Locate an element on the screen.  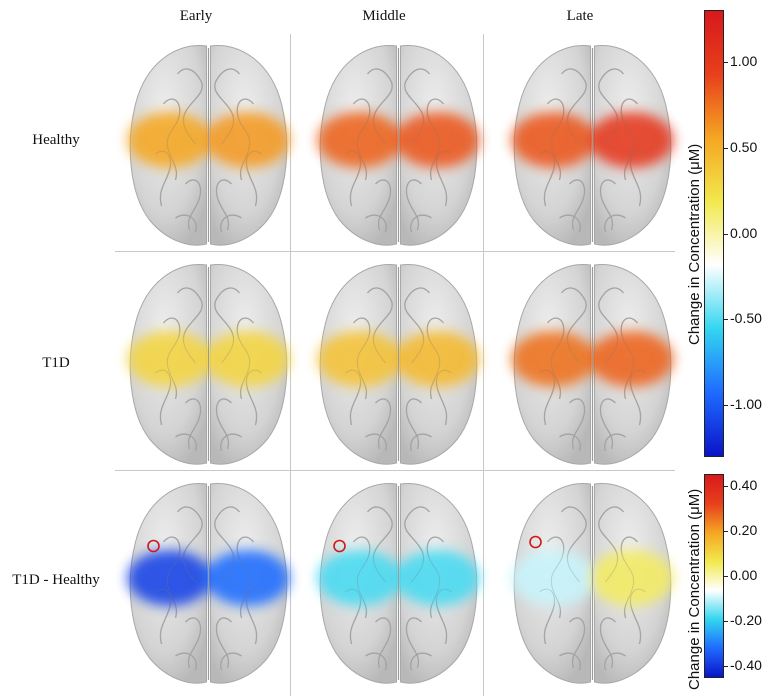
brain-map-t1d-healthy-early is located at coordinates (208, 581).